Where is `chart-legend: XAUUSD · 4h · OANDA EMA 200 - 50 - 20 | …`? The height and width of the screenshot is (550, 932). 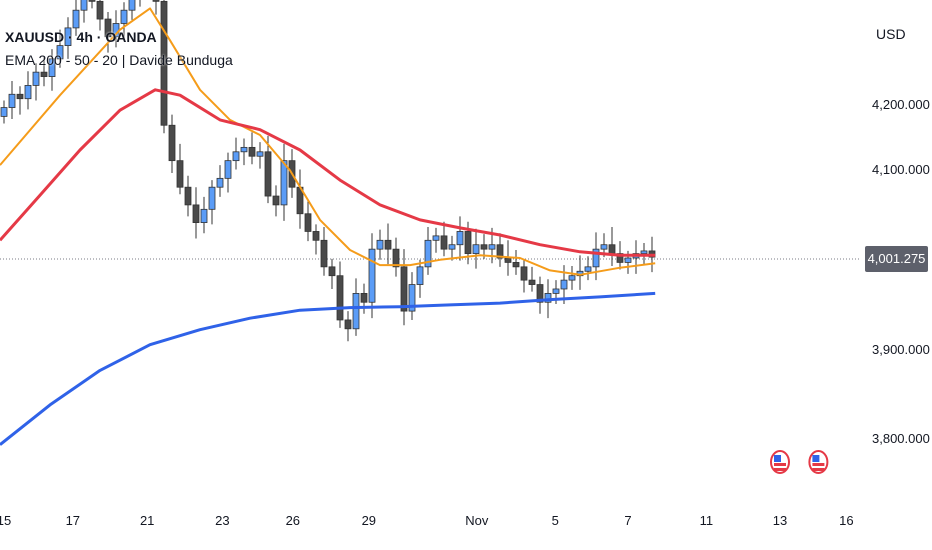 chart-legend: XAUUSD · 4h · OANDA EMA 200 - 50 - 20 | … is located at coordinates (119, 49).